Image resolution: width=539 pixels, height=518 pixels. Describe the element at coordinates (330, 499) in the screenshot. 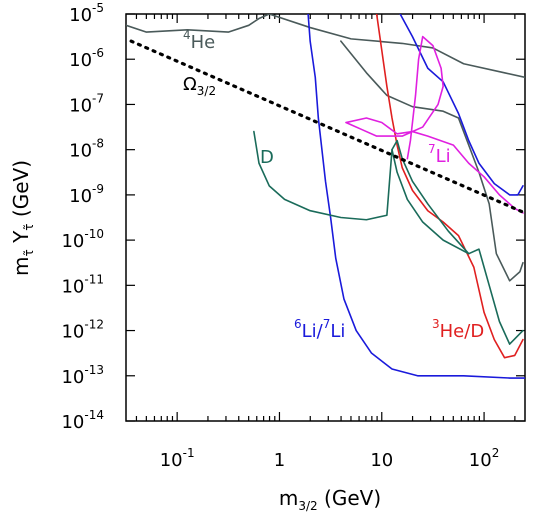

I see `x-axis-title: m3/2 (GeV)` at that location.